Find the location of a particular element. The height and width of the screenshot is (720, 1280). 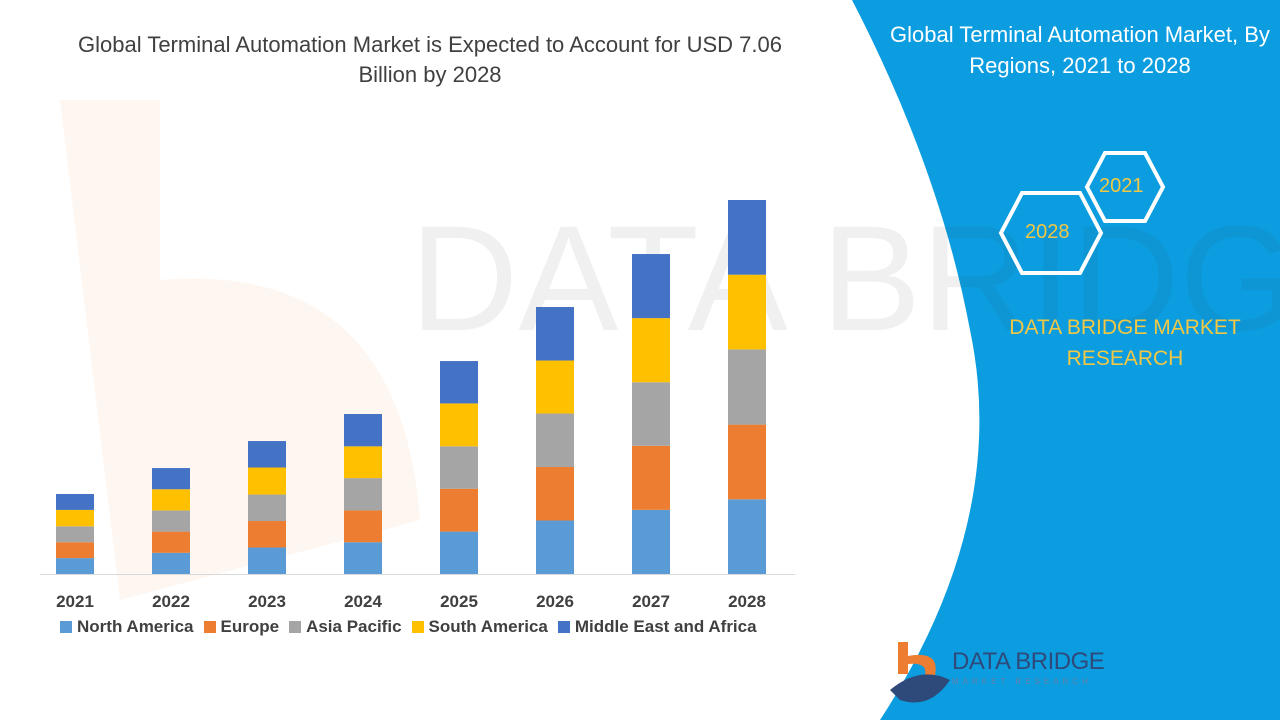

logo-subtext: MARKET RESEARCH is located at coordinates (1022, 681).